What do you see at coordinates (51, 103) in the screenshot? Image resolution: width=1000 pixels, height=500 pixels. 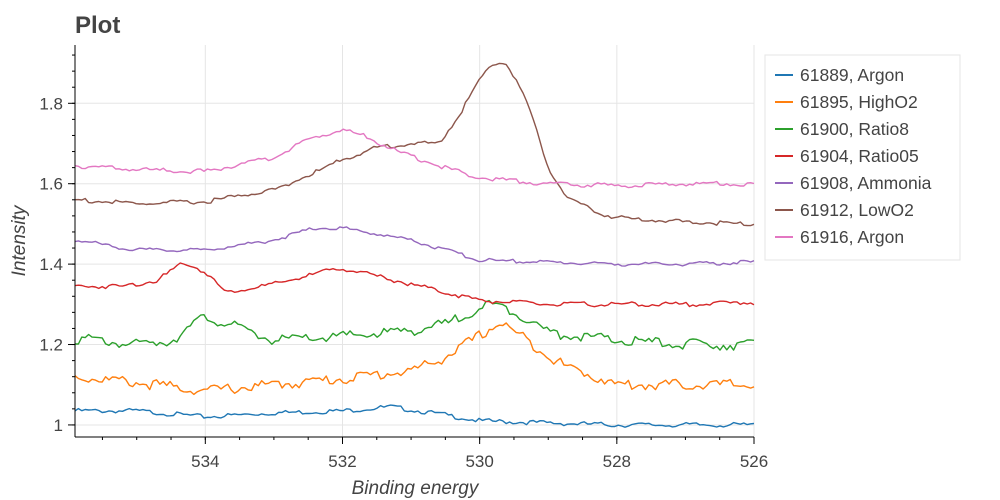 I see `y-tick-label: 1.8` at bounding box center [51, 103].